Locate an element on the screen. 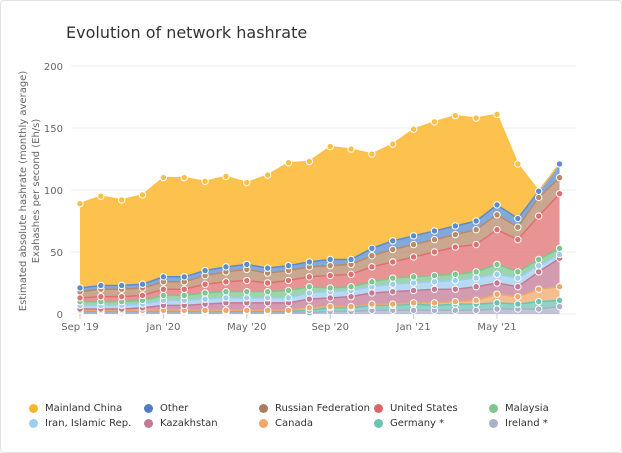 The height and width of the screenshot is (453, 622). legend-item: Malaysia is located at coordinates (519, 408).